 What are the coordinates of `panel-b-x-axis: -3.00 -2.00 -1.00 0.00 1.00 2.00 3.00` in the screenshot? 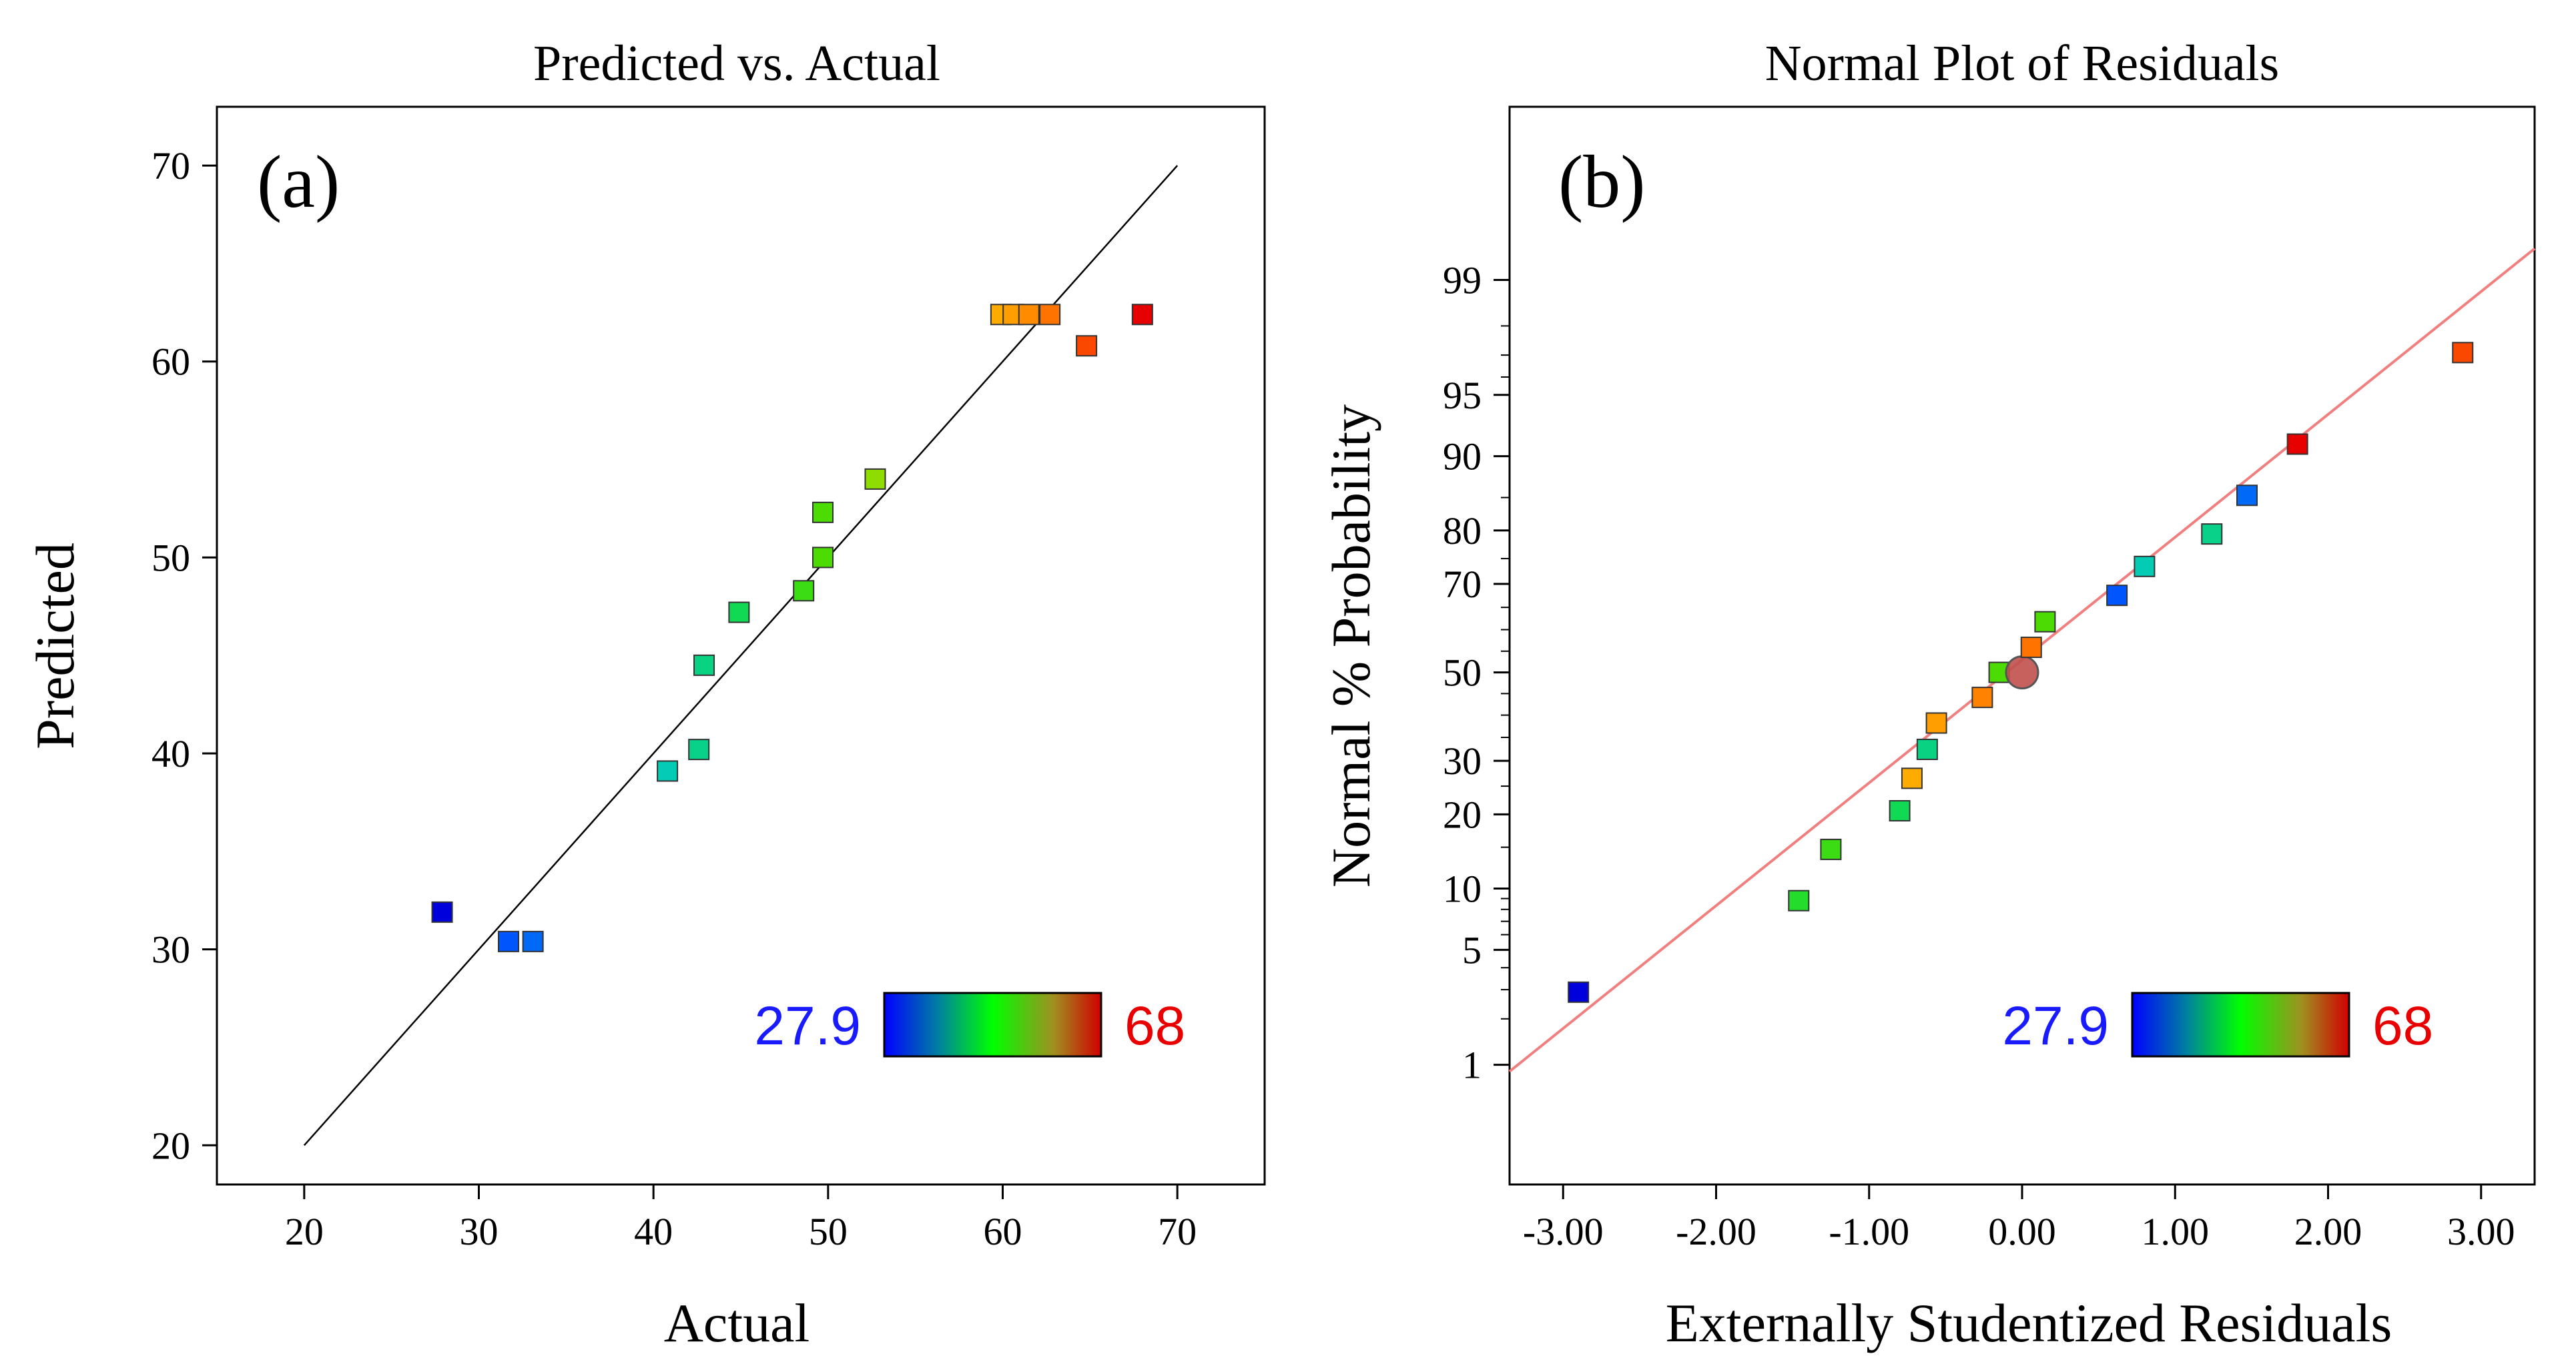 It's located at (2019, 1218).